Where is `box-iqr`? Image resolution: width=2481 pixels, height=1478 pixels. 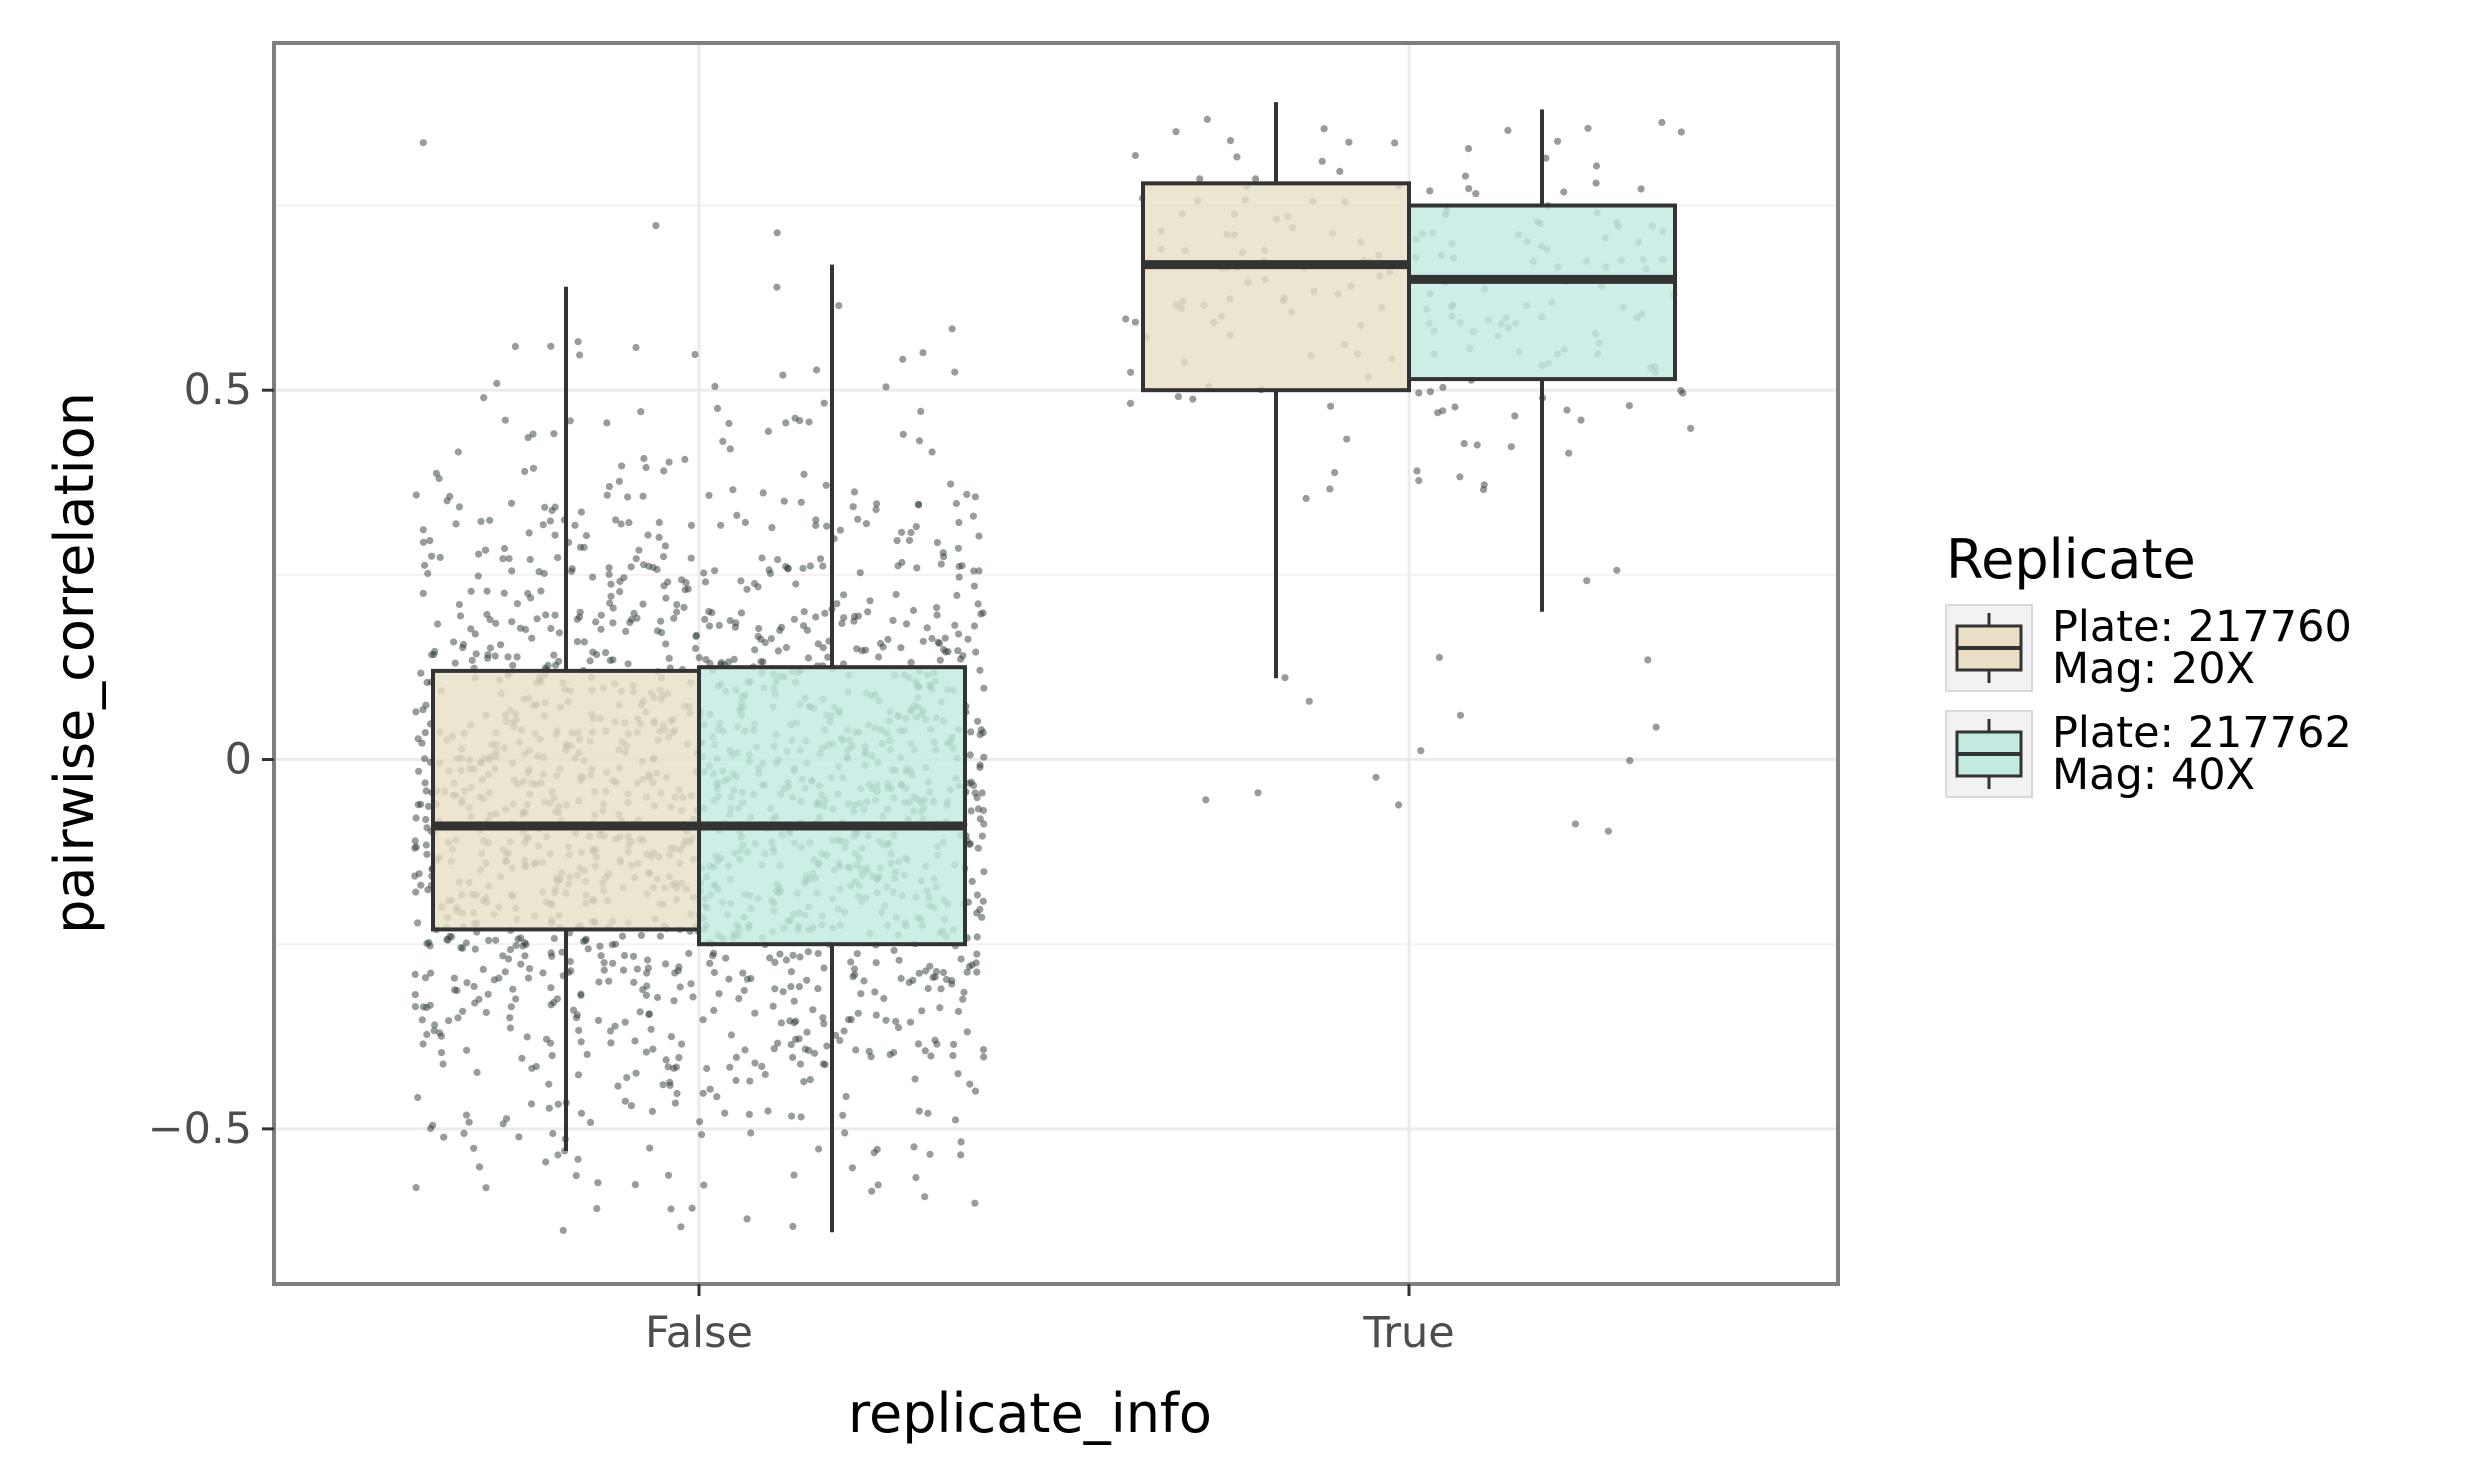
box-iqr is located at coordinates (1276, 287).